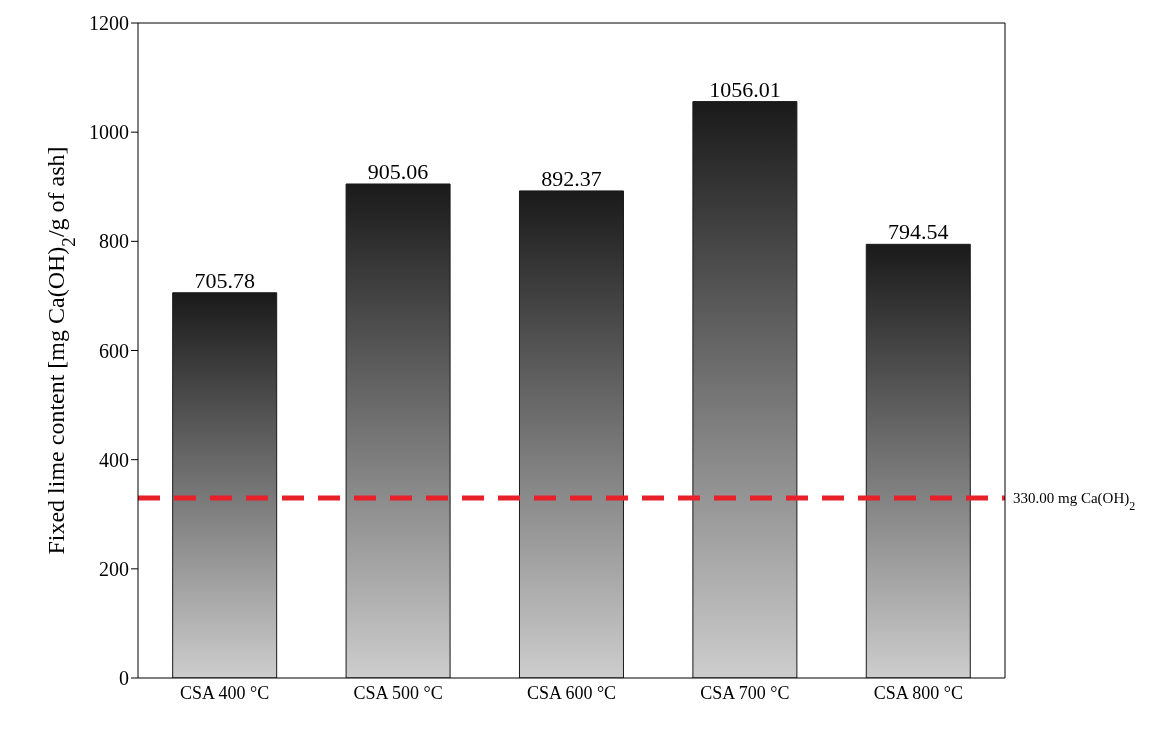 This screenshot has height=739, width=1164. What do you see at coordinates (918, 232) in the screenshot?
I see `data-label: 794.54` at bounding box center [918, 232].